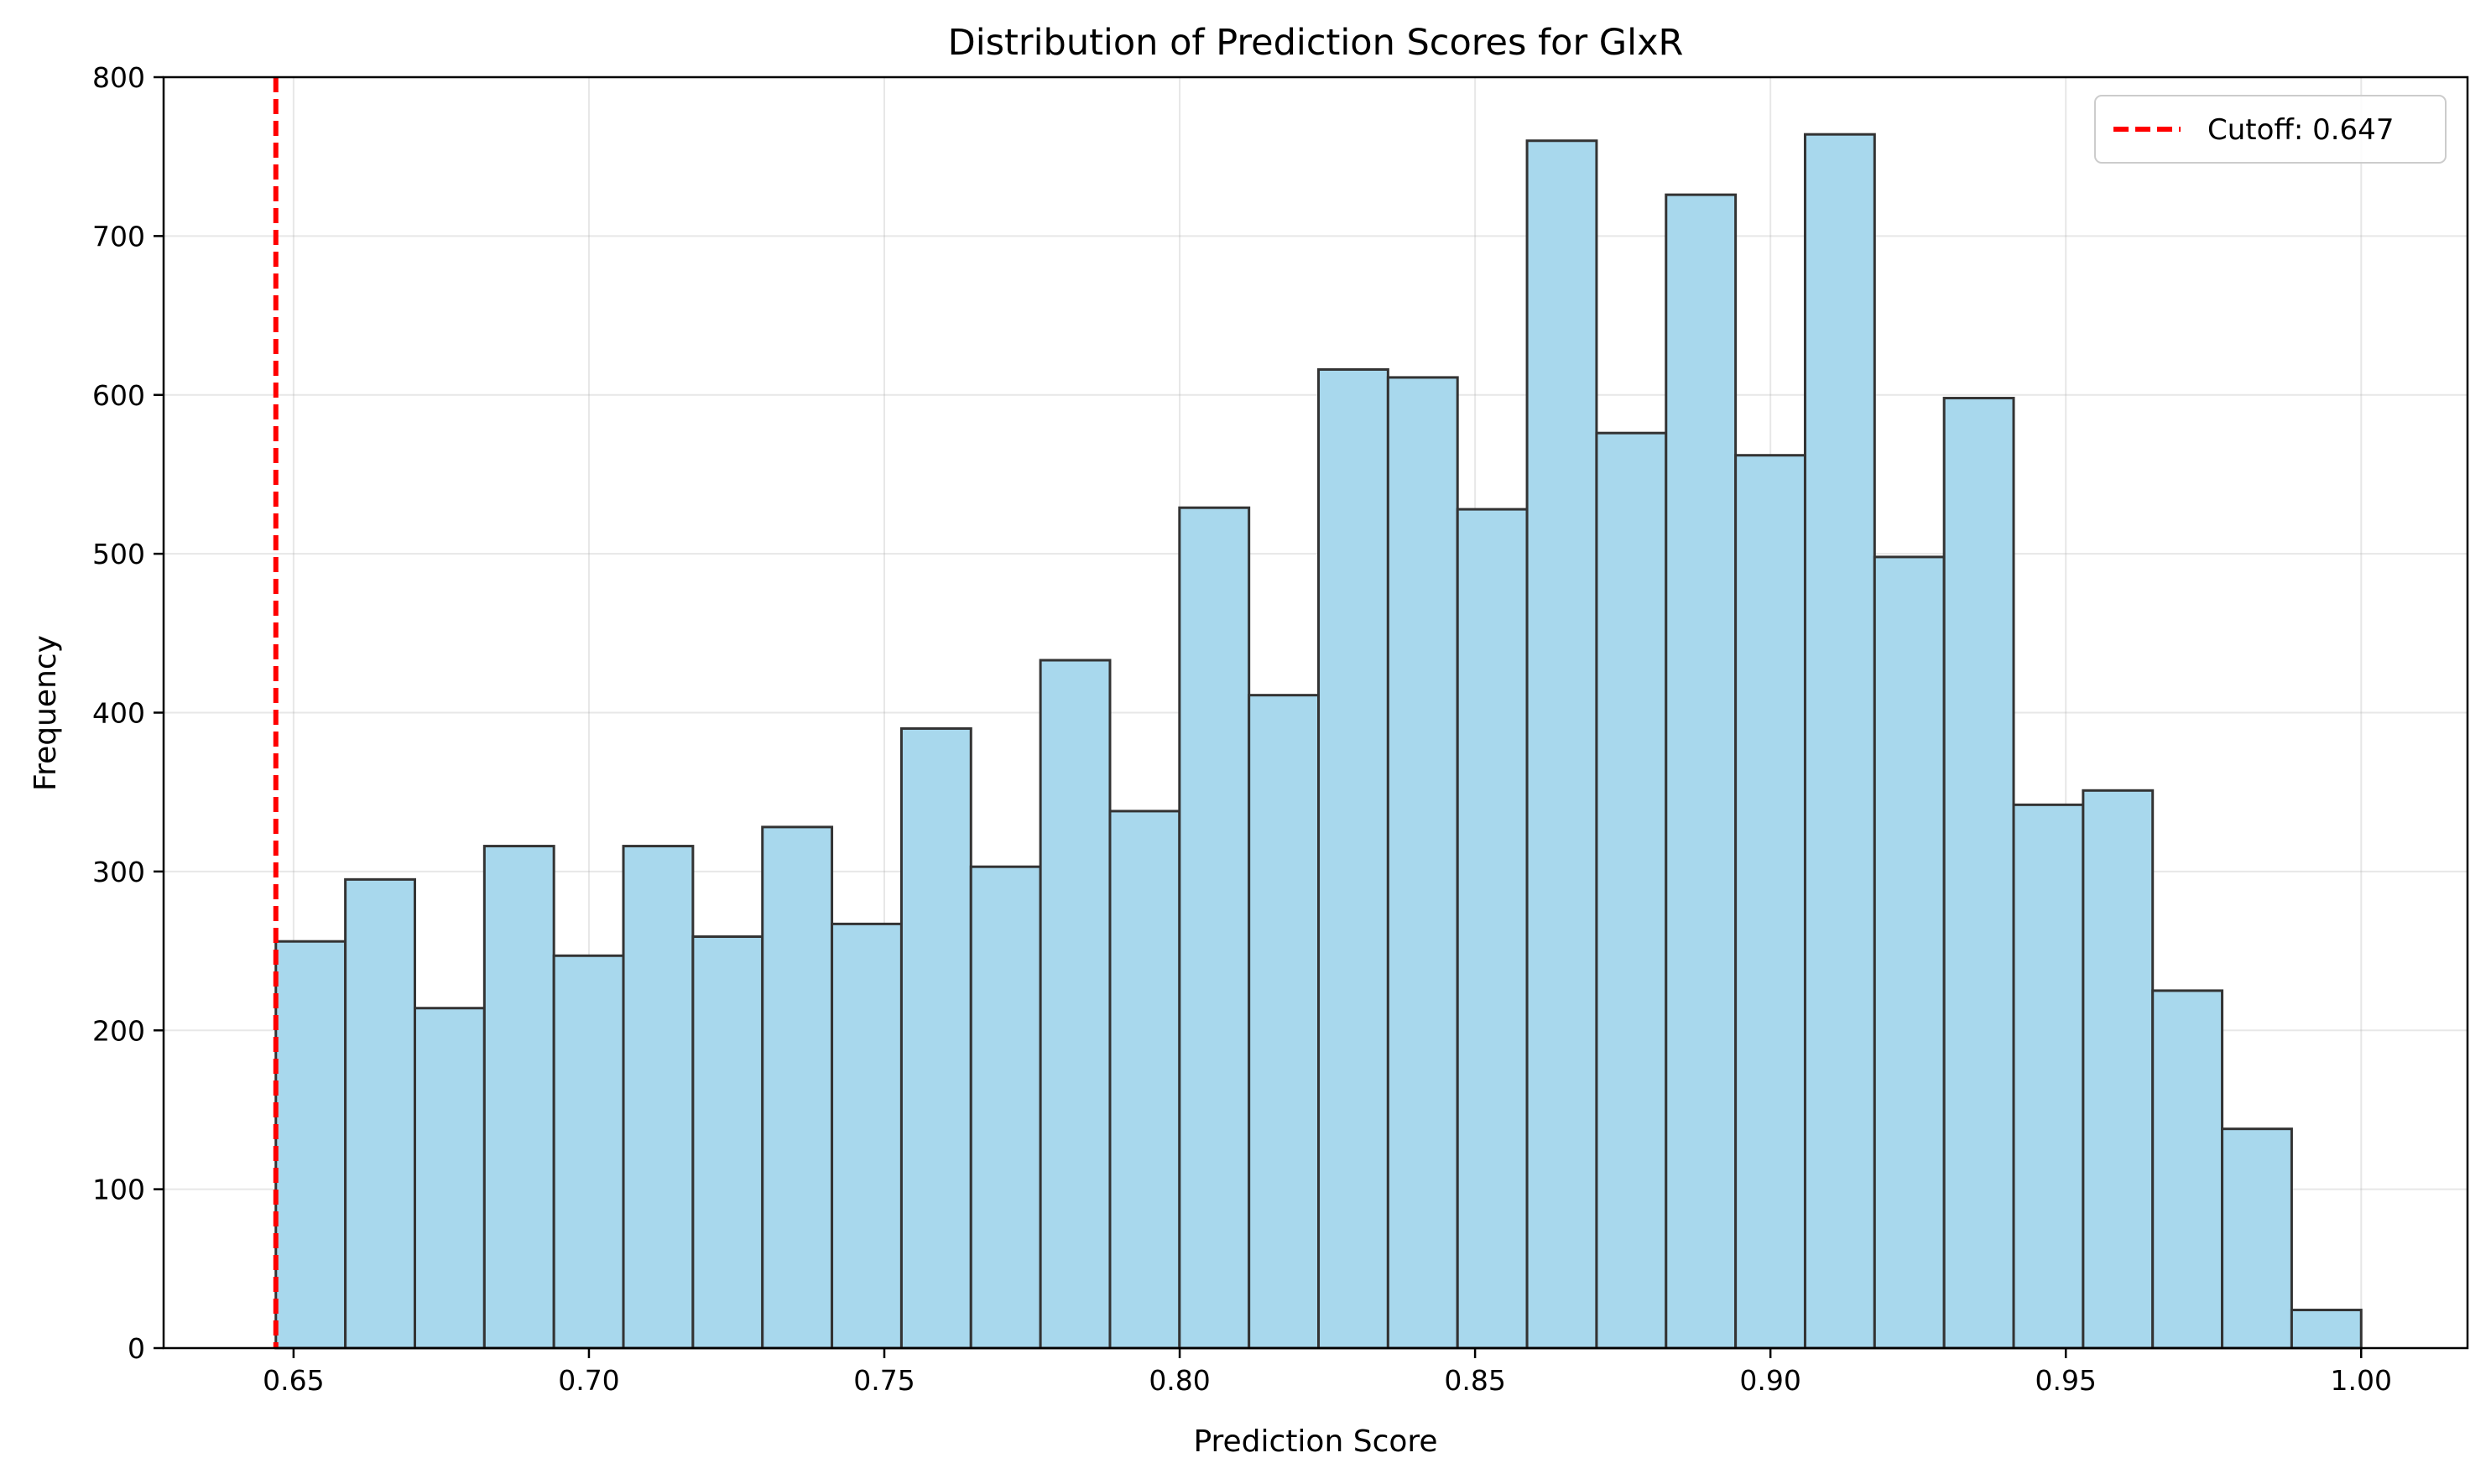 This screenshot has width=2491, height=1484. What do you see at coordinates (118, 1190) in the screenshot?
I see `y-tick-label-1: 100` at bounding box center [118, 1190].